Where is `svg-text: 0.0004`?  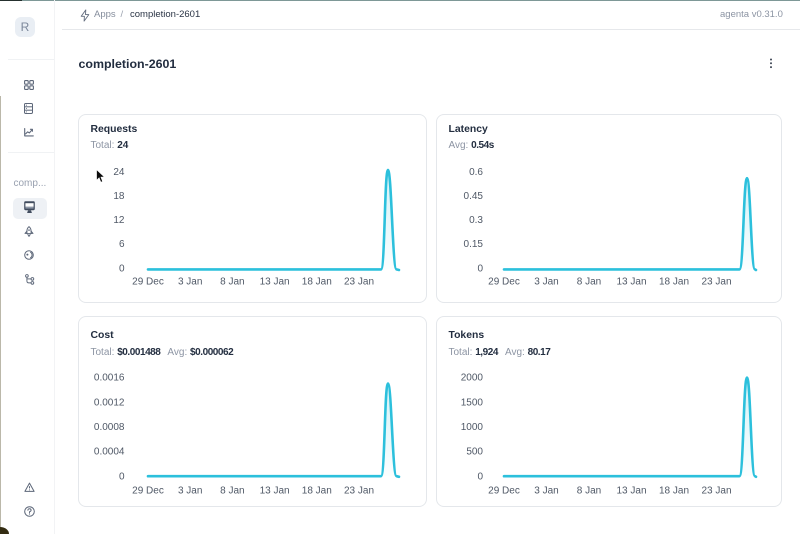
svg-text: 0.0004 is located at coordinates (109, 451).